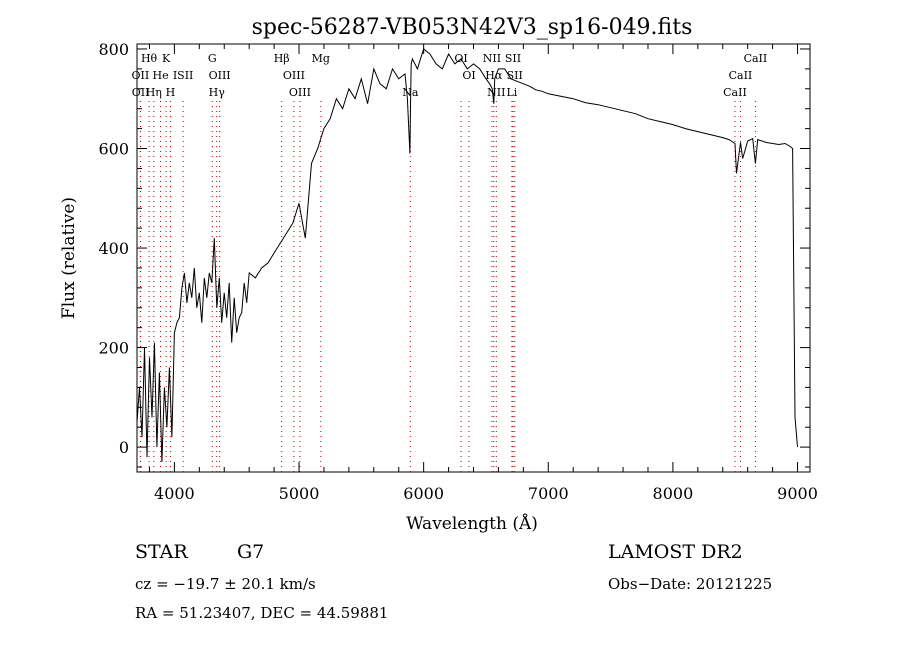 The height and width of the screenshot is (650, 900). I want to click on x-tick-label: 4000, so click(174, 493).